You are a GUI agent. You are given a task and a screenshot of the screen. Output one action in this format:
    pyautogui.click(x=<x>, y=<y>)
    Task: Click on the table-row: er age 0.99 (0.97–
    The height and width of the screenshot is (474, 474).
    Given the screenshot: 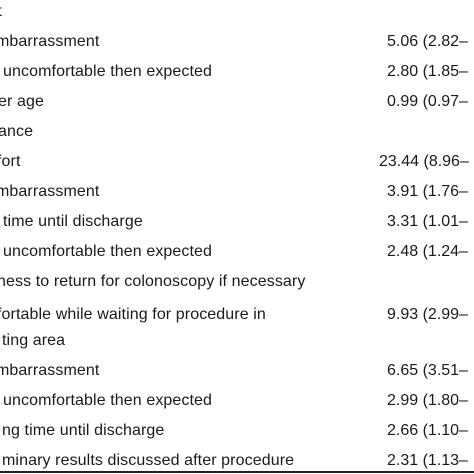 What is the action you would take?
    pyautogui.click(x=237, y=102)
    